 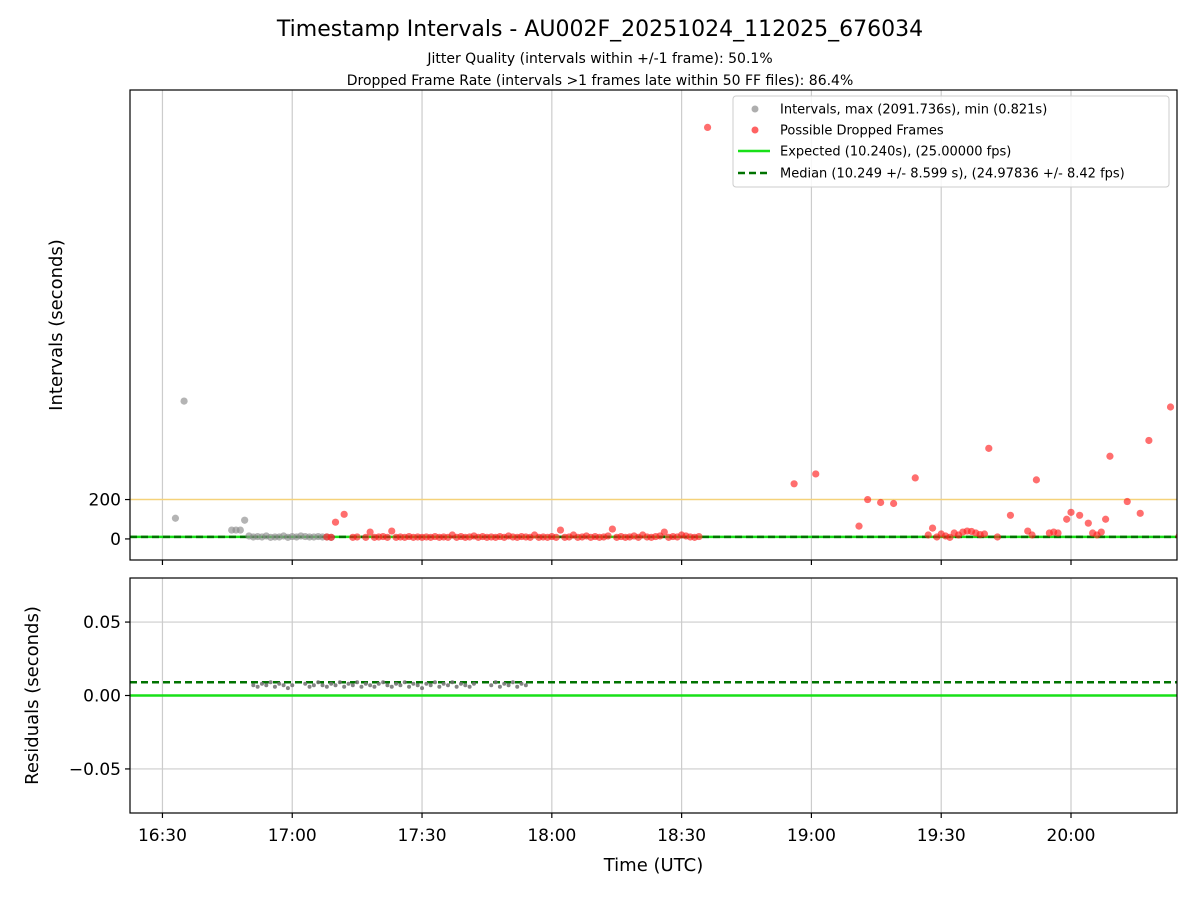 I want to click on intervals-y-tick-label: 200, so click(x=105, y=501).